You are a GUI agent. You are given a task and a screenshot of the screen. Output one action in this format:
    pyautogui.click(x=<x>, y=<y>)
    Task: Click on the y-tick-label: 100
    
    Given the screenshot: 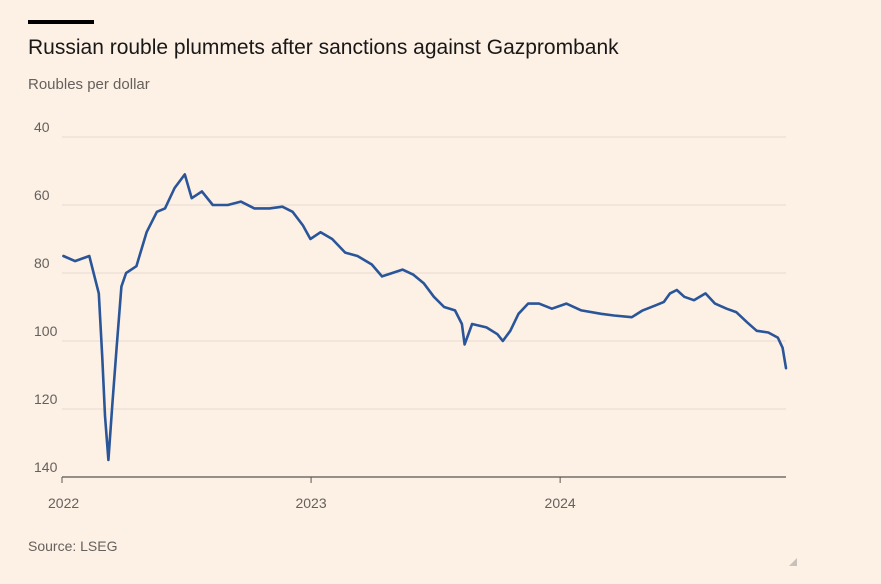 What is the action you would take?
    pyautogui.click(x=46, y=331)
    